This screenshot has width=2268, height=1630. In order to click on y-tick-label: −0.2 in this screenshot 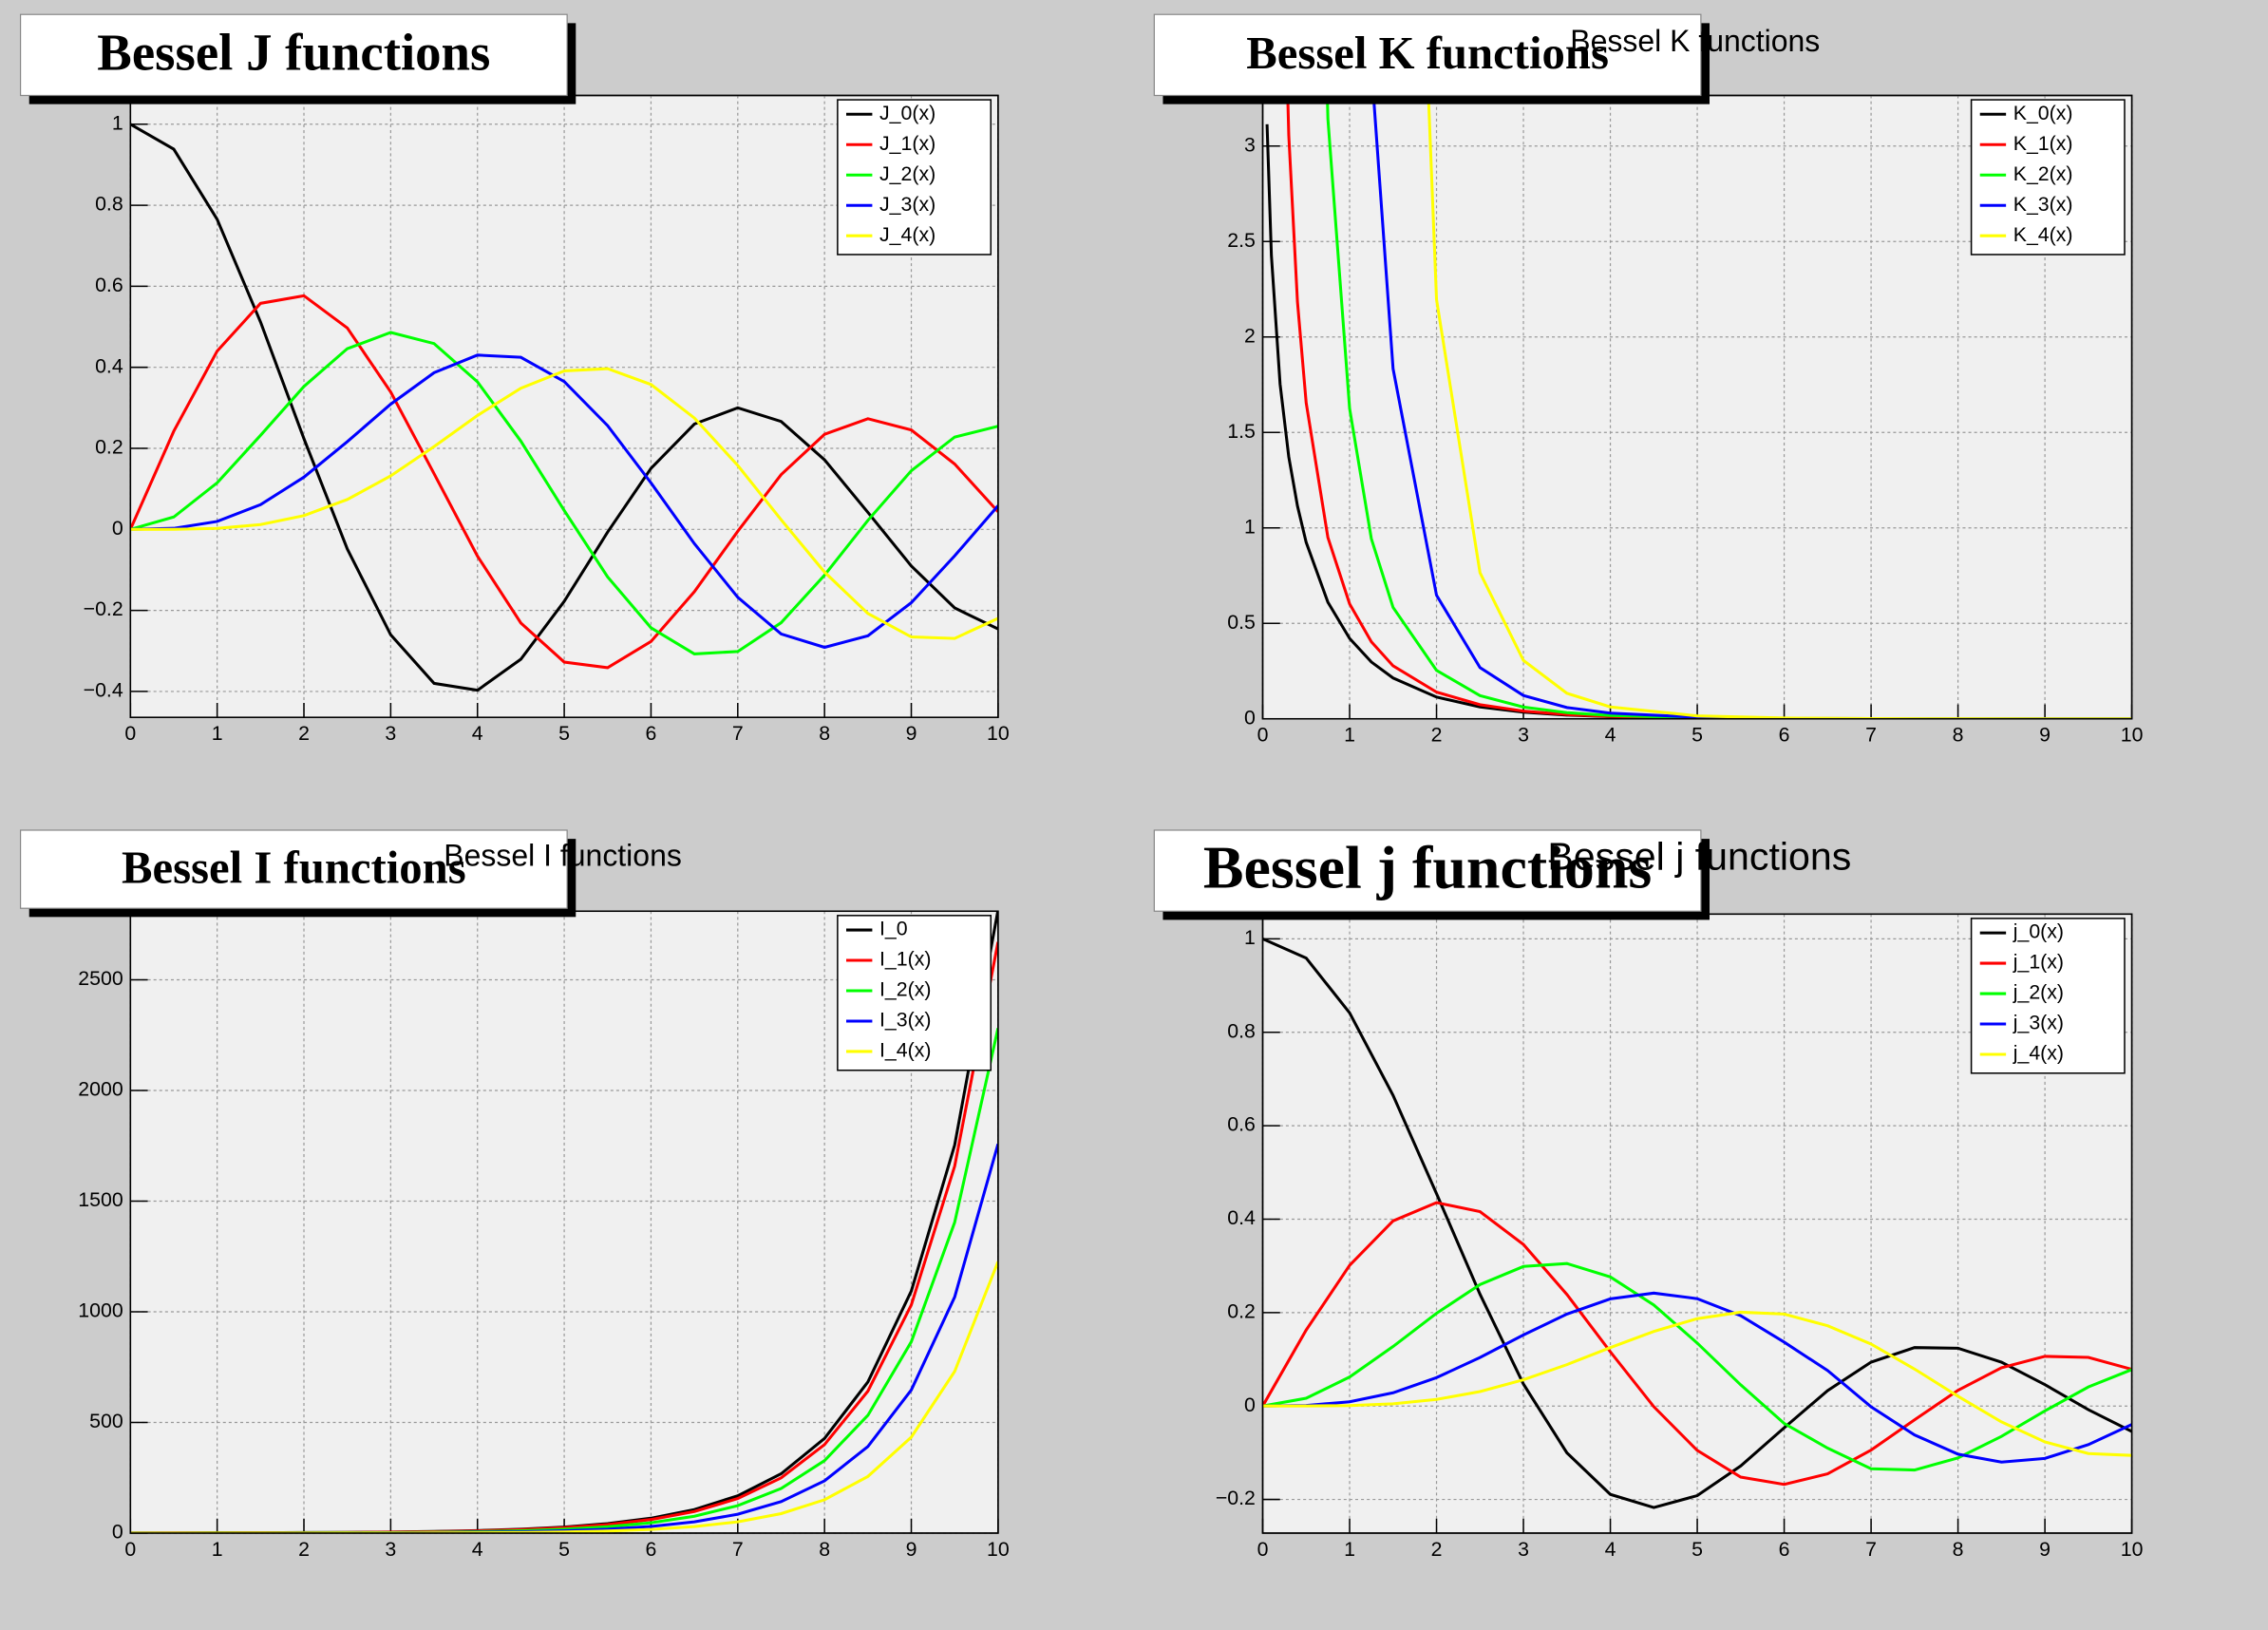, I will do `click(1236, 1498)`.